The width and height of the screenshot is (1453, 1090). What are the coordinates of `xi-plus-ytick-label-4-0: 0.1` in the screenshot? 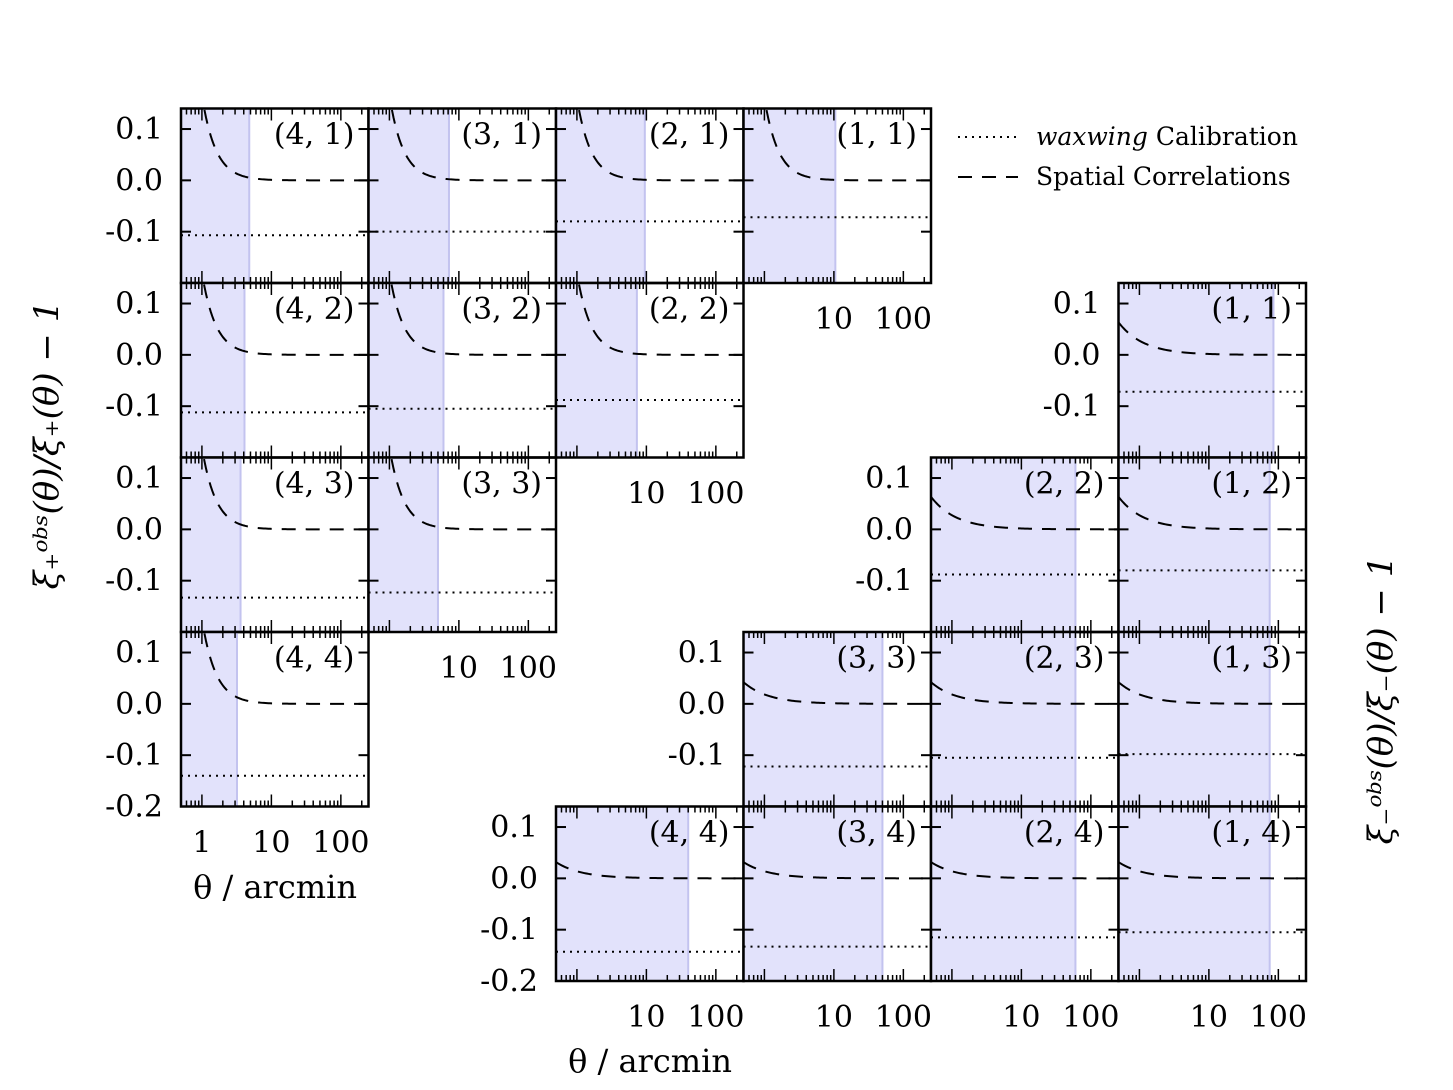 It's located at (139, 304).